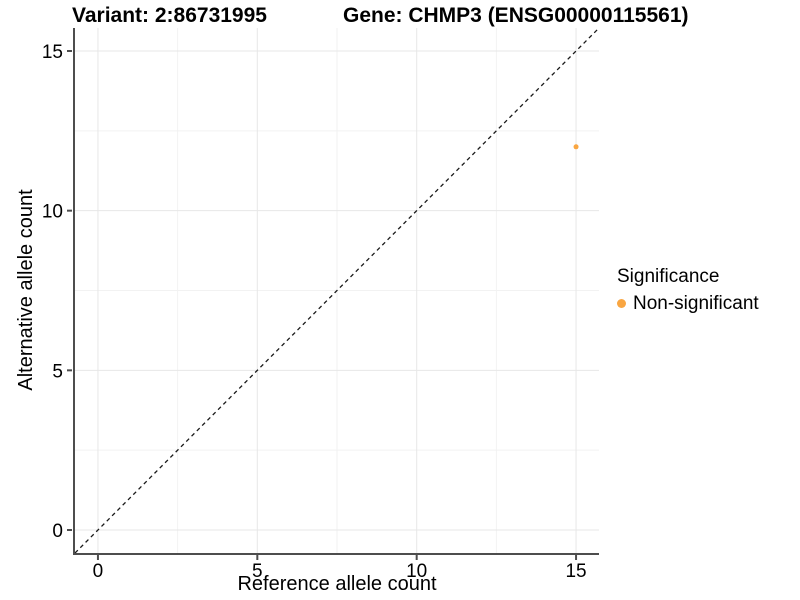 The width and height of the screenshot is (800, 600). What do you see at coordinates (575, 571) in the screenshot?
I see `x-tick-label: 15` at bounding box center [575, 571].